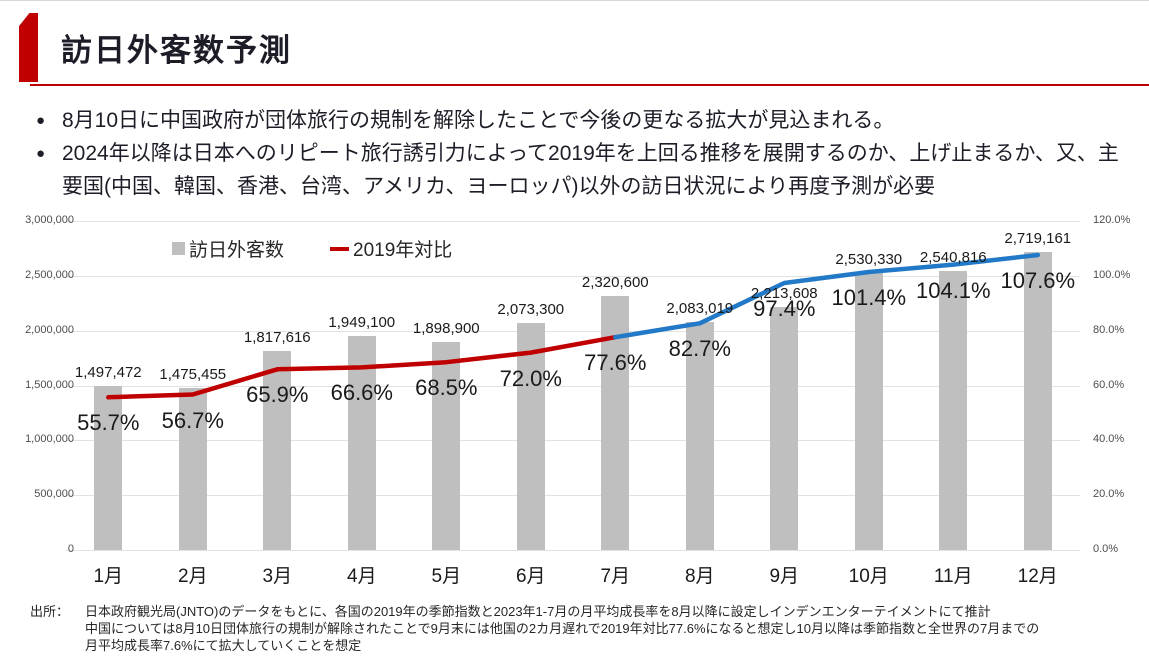  I want to click on accent-flag-icon, so click(28, 47).